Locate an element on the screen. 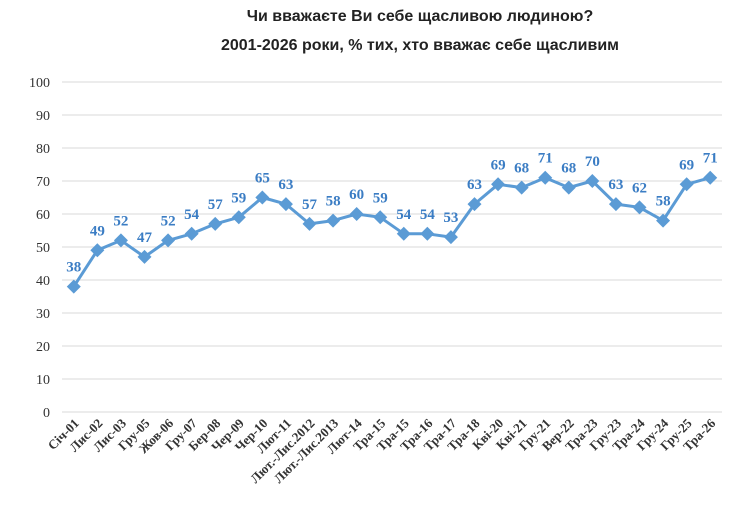  y-tick-label: 50 is located at coordinates (43, 248).